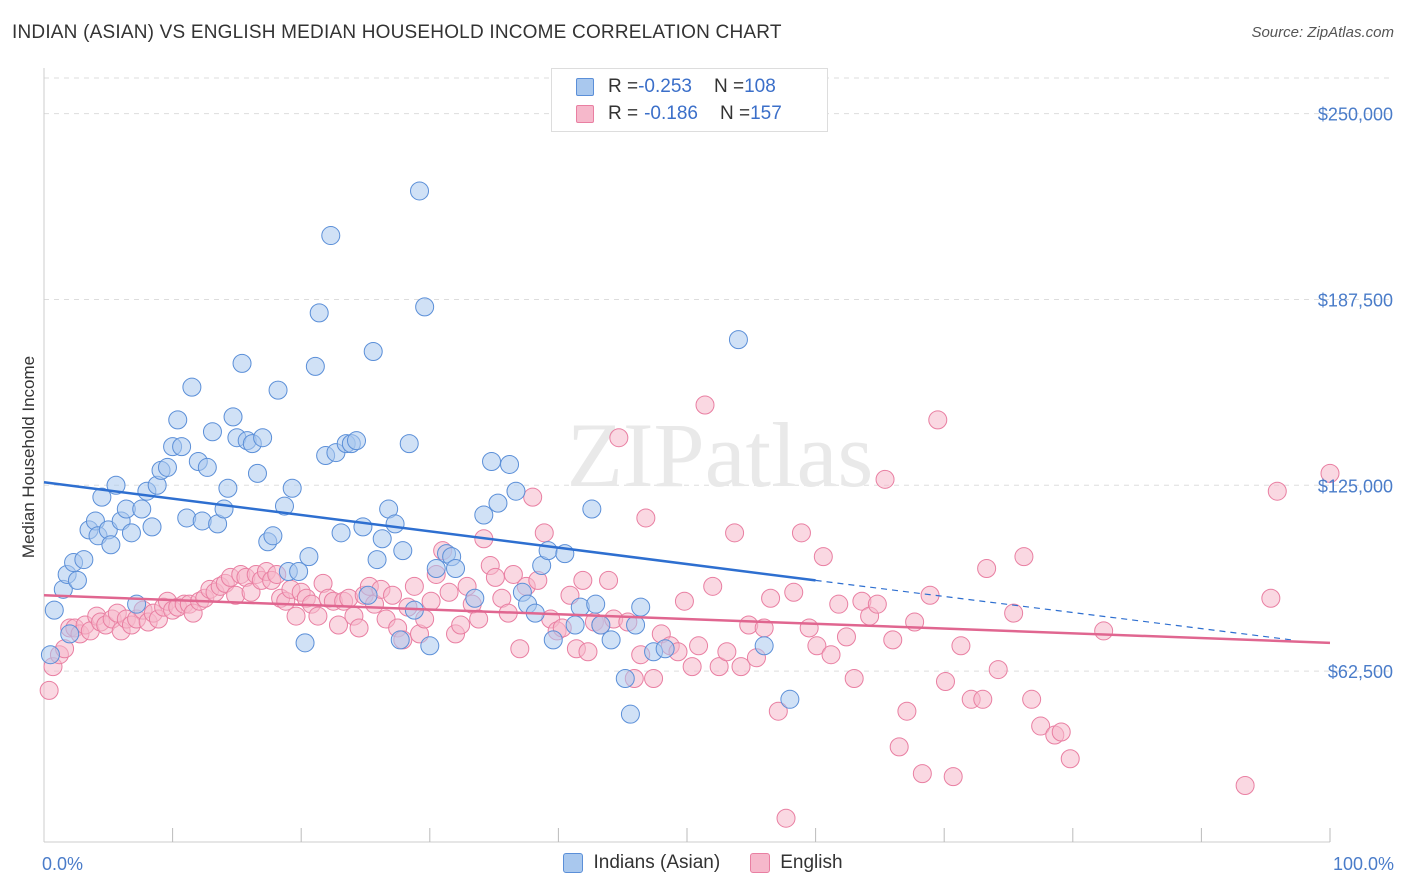  Describe the element at coordinates (1355, 393) in the screenshot. I see `y-tick-labels: $62,500 $125,000 $187,500 $250,000` at that location.